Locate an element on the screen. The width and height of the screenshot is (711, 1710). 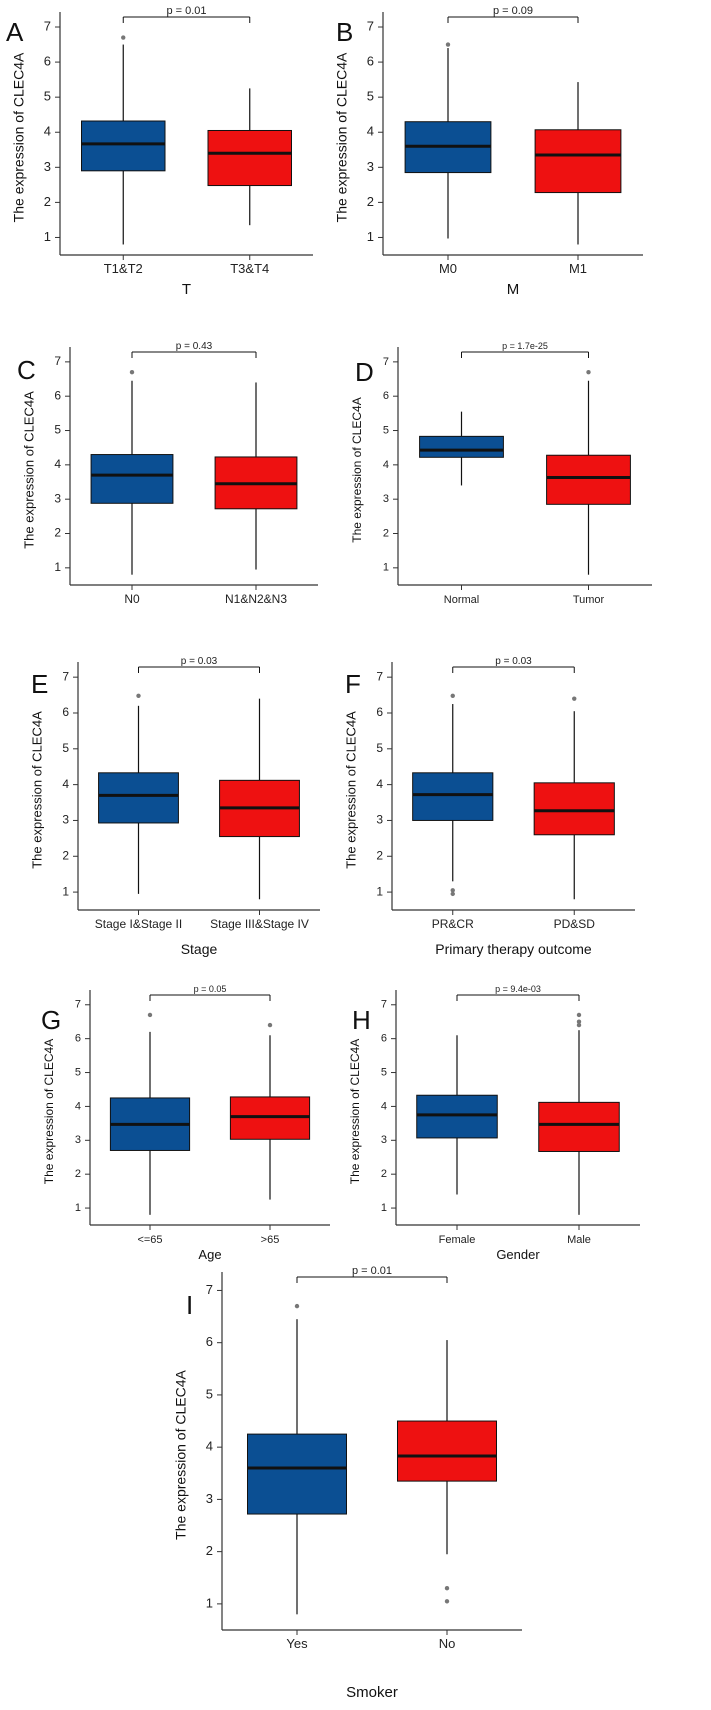
x-tick-label: Stage III&Stage IV is located at coordinates (259, 924).